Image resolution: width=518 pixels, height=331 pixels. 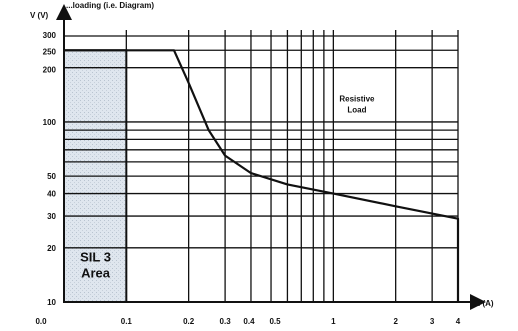 I want to click on resistive-load-label-line1: Resistive, so click(x=357, y=98).